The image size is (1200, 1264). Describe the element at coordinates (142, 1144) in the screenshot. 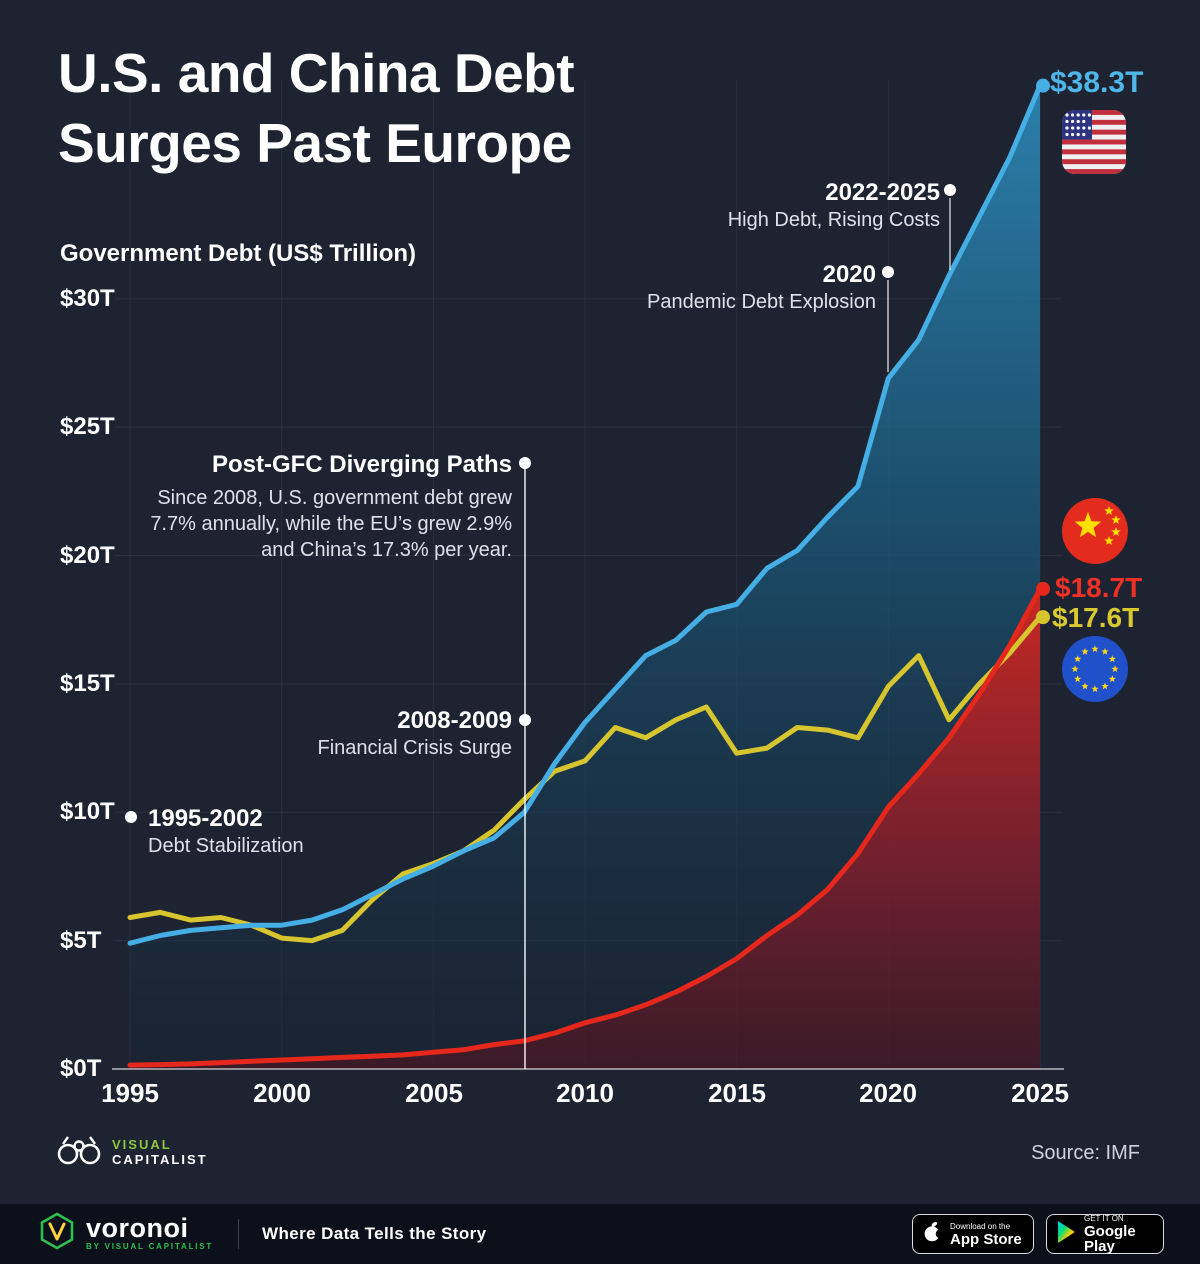

I see `logo-word-visual: VISUAL` at that location.